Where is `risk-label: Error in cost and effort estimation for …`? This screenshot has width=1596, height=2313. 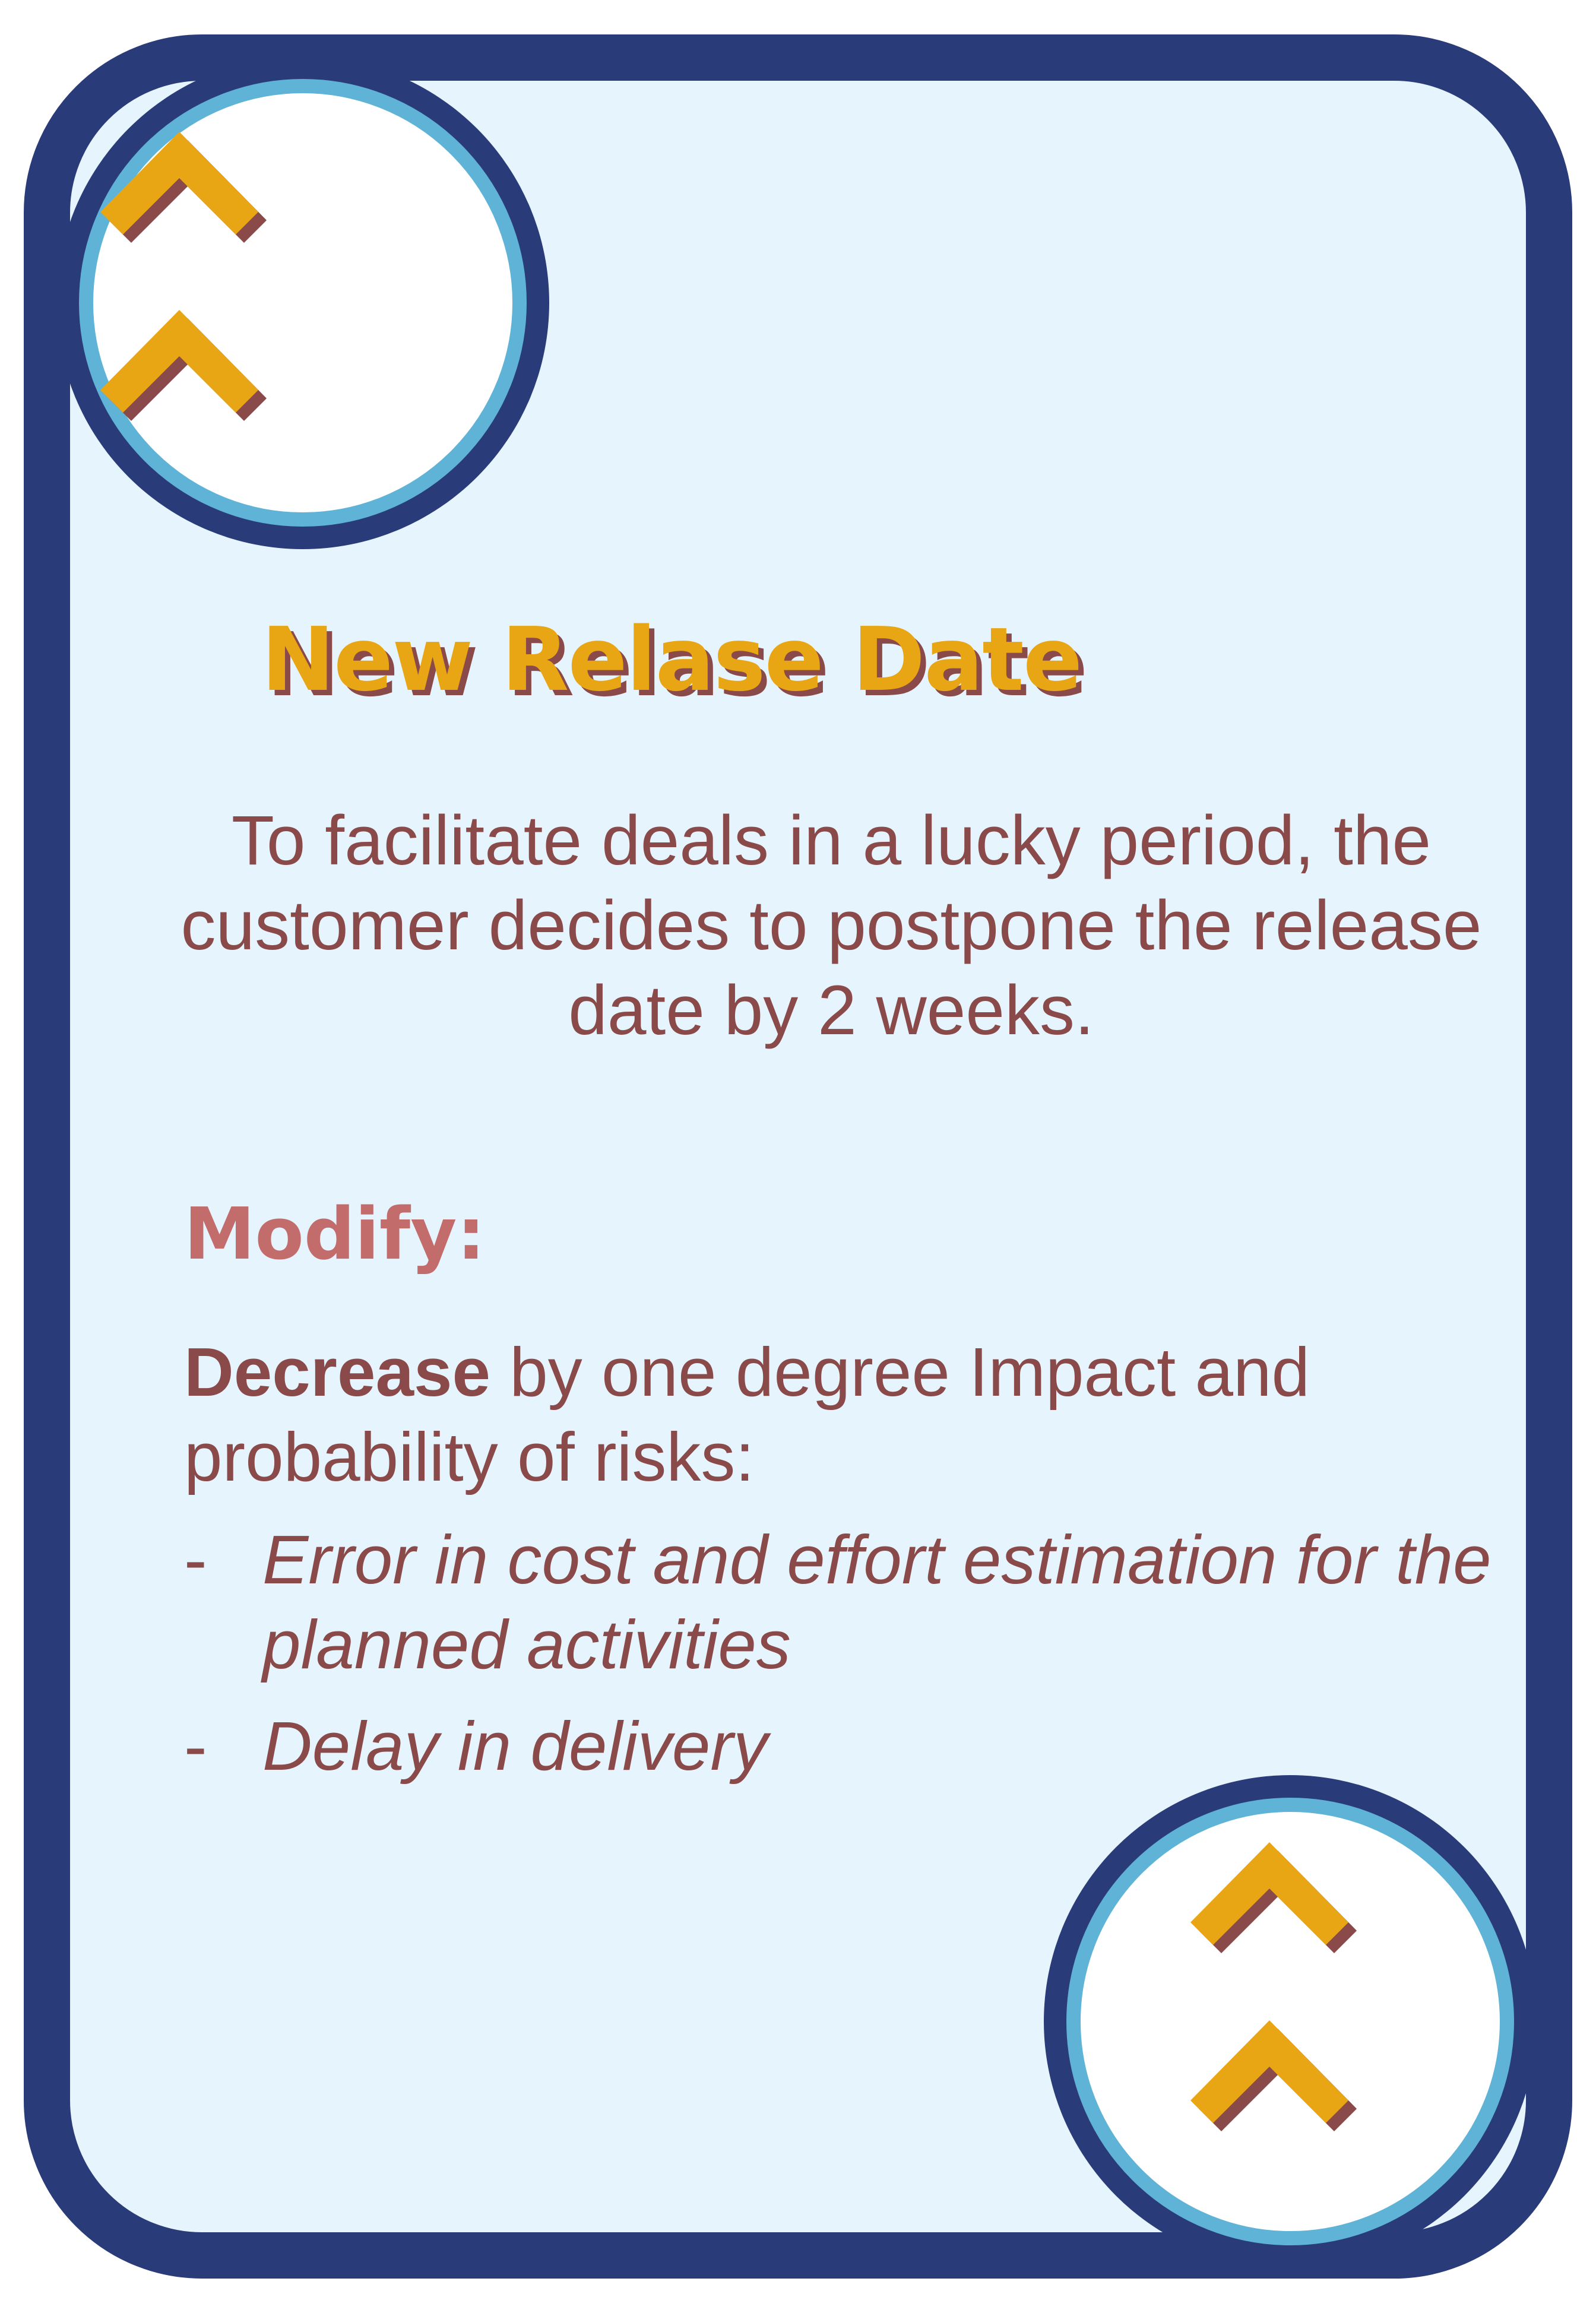
risk-label: Error in cost and effort estimation for … is located at coordinates (877, 1602).